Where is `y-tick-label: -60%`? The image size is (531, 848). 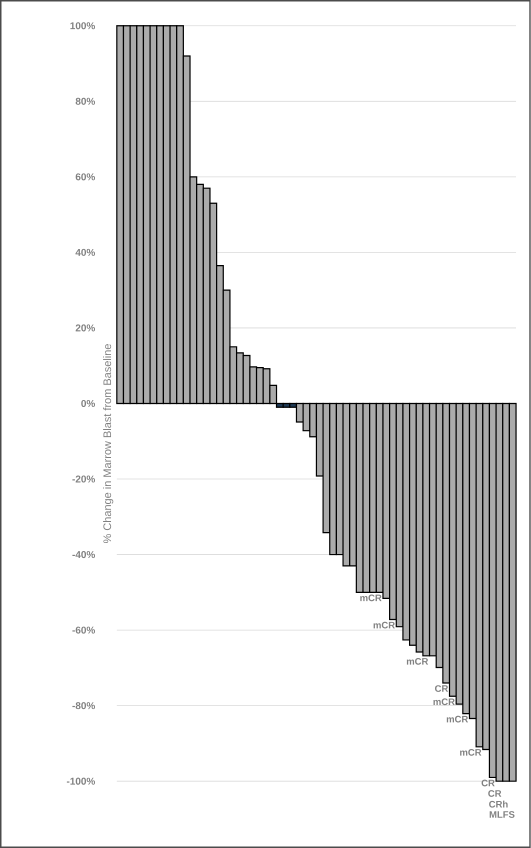
y-tick-label: -60% is located at coordinates (84, 630).